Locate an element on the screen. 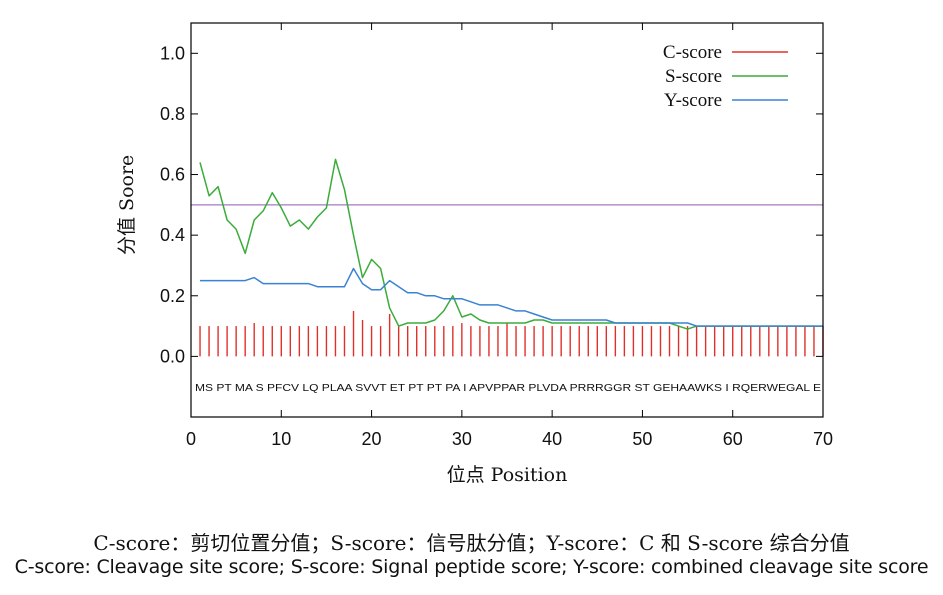  x-tick-label: 50 is located at coordinates (642, 439).